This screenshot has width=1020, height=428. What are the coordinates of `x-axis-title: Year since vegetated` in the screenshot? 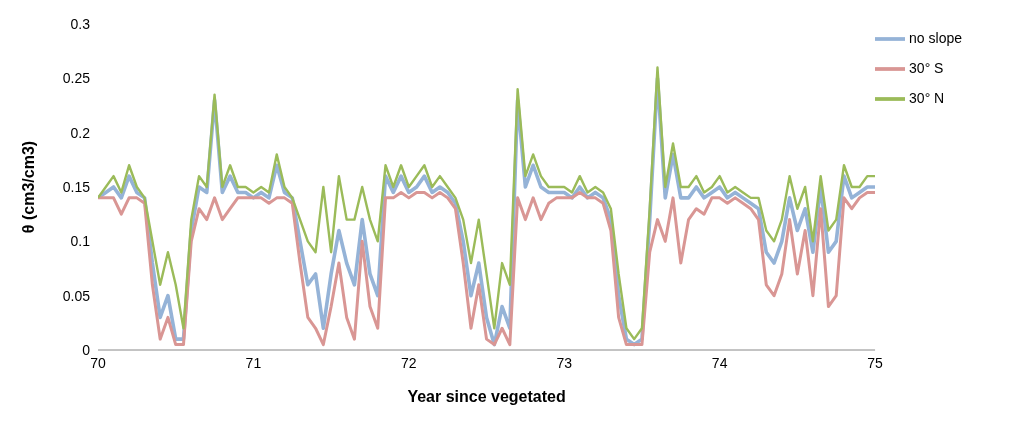 It's located at (486, 396).